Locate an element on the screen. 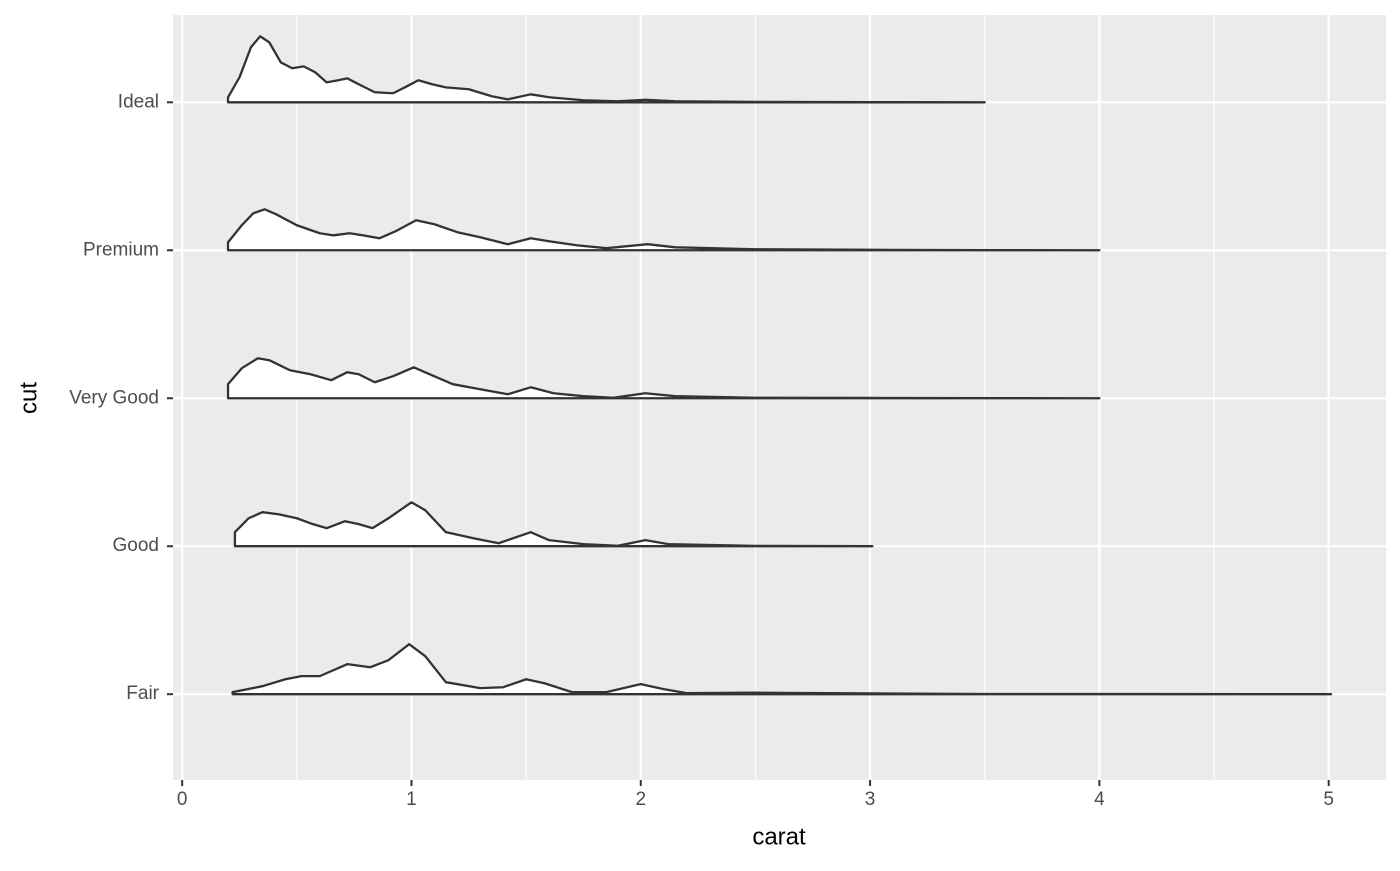 This screenshot has width=1400, height=871. y-axis-title: cut is located at coordinates (28, 398).